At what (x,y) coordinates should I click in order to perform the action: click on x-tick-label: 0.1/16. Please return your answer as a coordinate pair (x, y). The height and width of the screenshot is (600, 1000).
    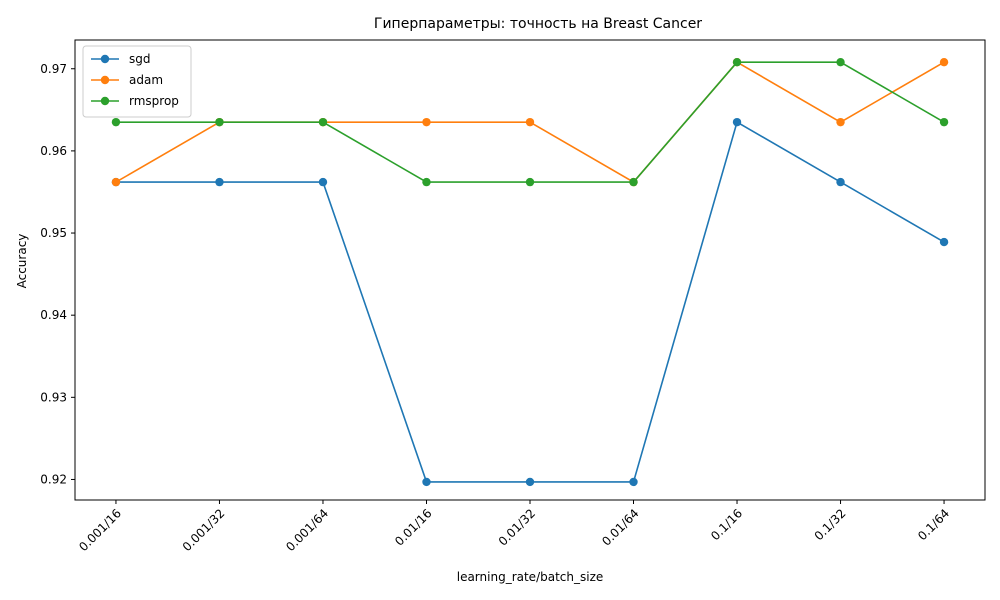
    Looking at the image, I should click on (726, 524).